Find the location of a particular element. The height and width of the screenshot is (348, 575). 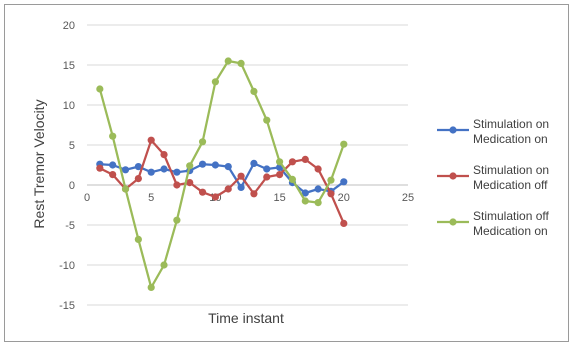

x-tick-label: 20 is located at coordinates (344, 198).